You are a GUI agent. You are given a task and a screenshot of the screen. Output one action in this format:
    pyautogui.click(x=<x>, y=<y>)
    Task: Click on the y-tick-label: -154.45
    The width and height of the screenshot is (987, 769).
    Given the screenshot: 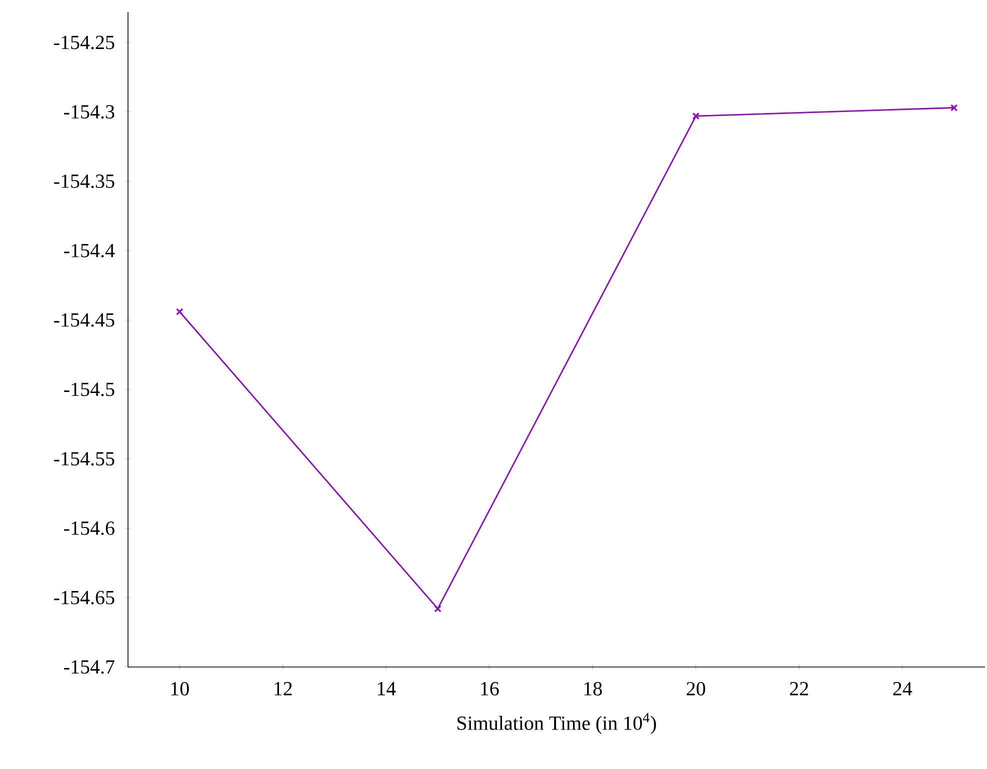 What is the action you would take?
    pyautogui.click(x=84, y=320)
    